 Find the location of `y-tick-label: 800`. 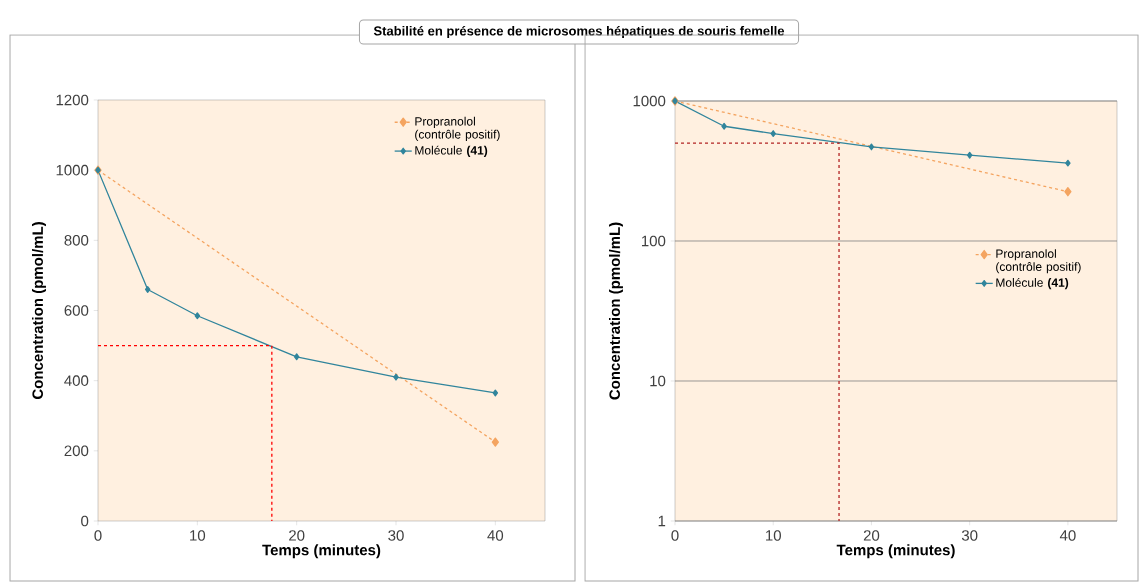

y-tick-label: 800 is located at coordinates (76, 240).